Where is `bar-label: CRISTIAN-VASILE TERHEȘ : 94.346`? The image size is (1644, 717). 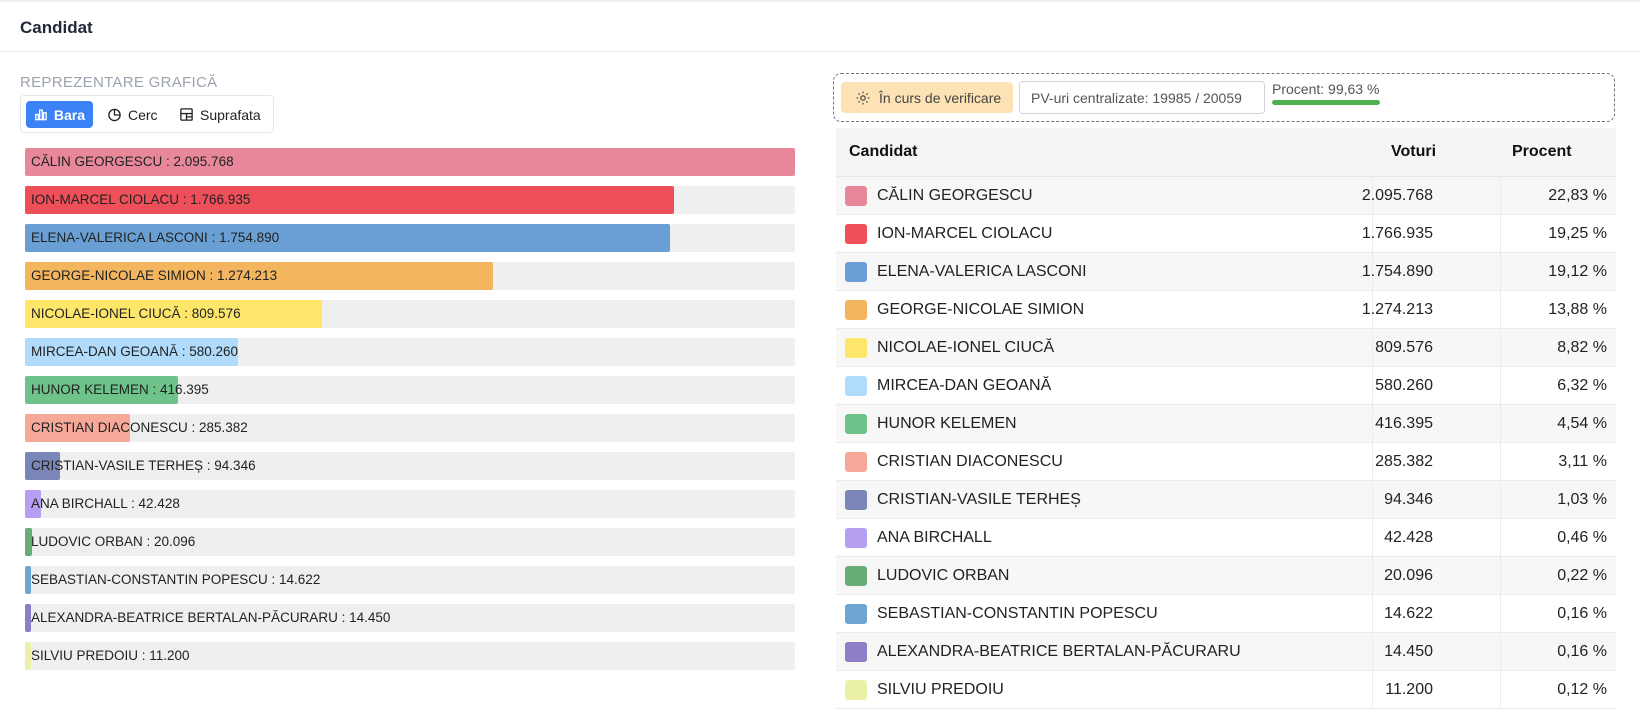
bar-label: CRISTIAN-VASILE TERHEȘ : 94.346 is located at coordinates (143, 465).